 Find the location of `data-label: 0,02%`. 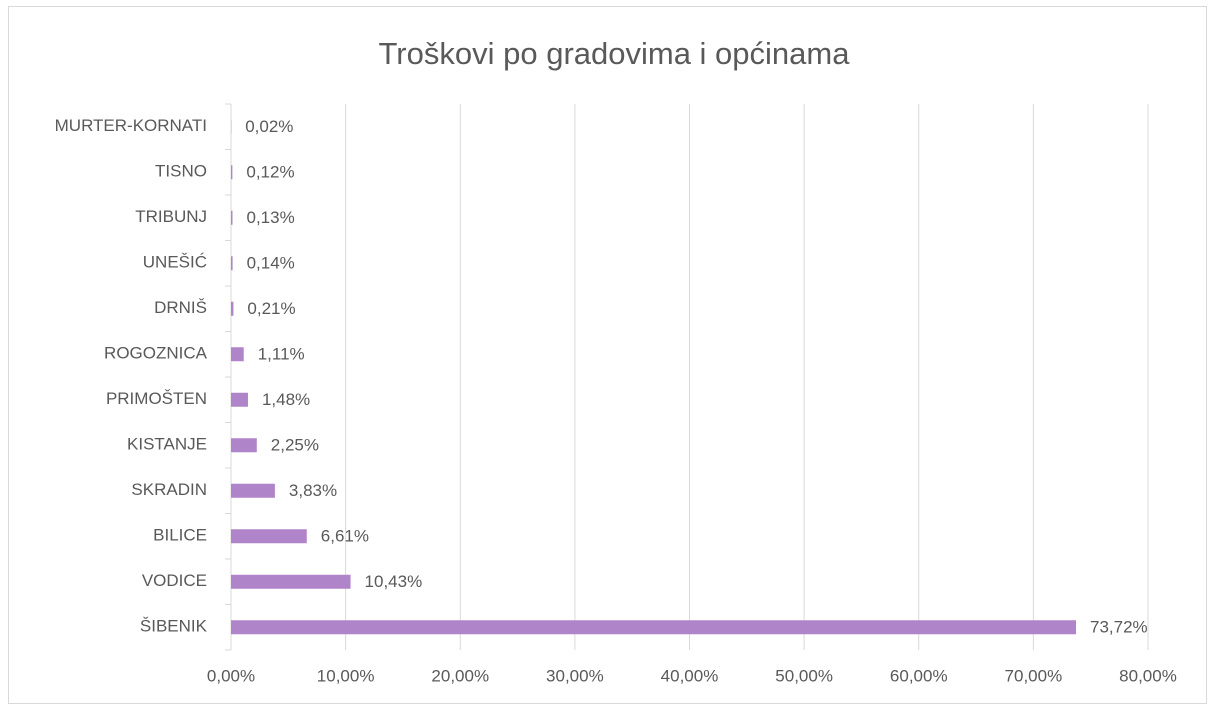

data-label: 0,02% is located at coordinates (269, 126).